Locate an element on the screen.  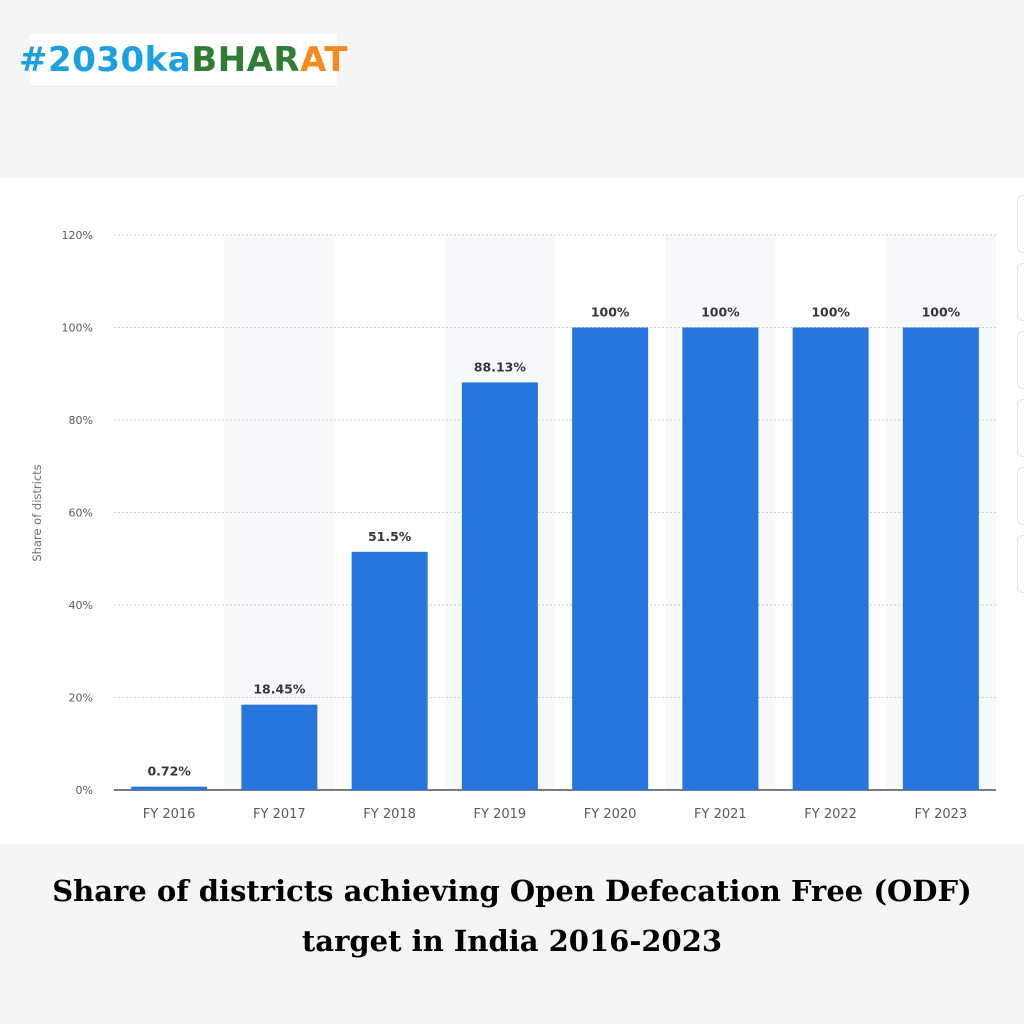
caption-line-2: target in India 2016-2023 is located at coordinates (512, 941).